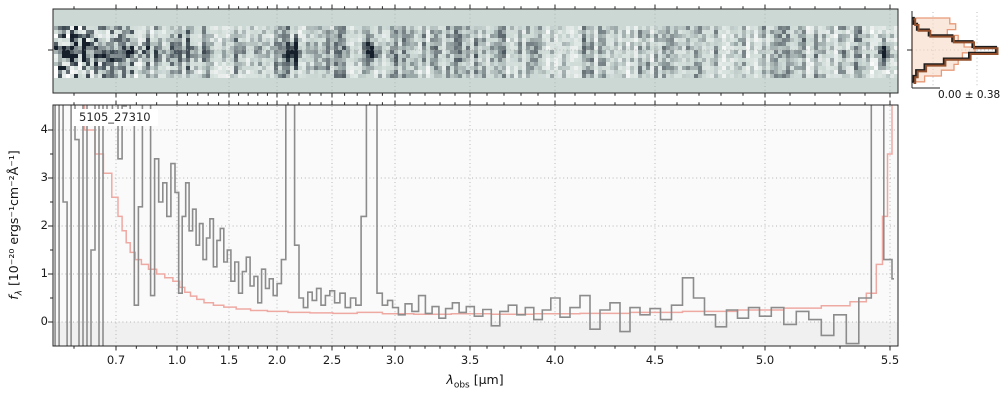 This screenshot has width=1000, height=400. Describe the element at coordinates (44, 129) in the screenshot. I see `y-tick-label: 4` at that location.